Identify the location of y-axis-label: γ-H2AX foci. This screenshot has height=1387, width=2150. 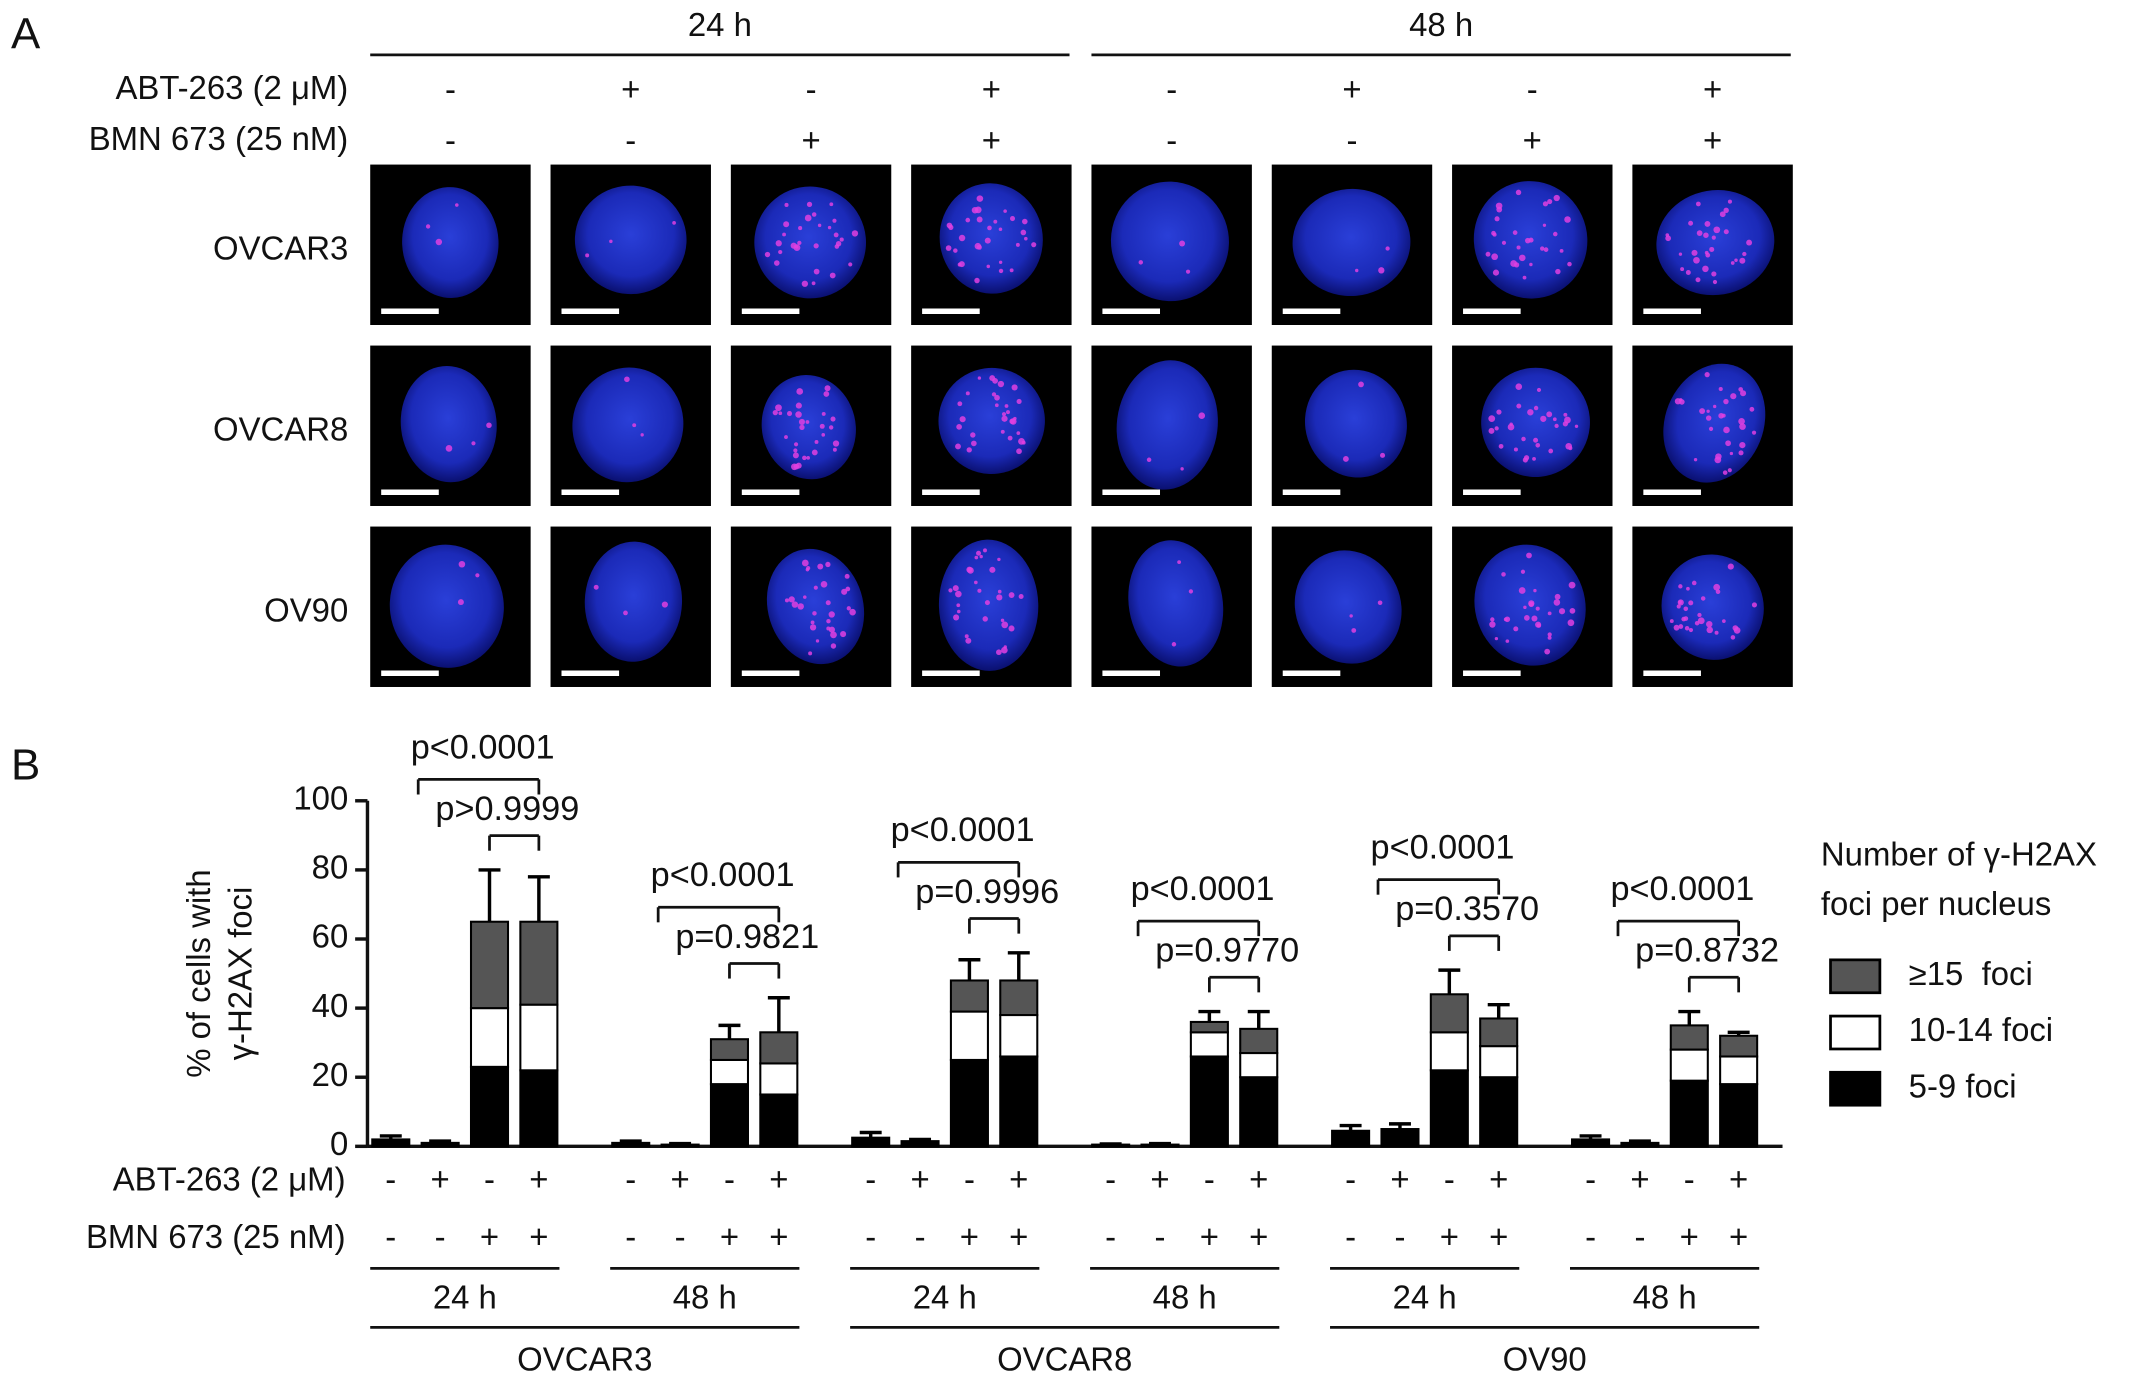
(239, 974).